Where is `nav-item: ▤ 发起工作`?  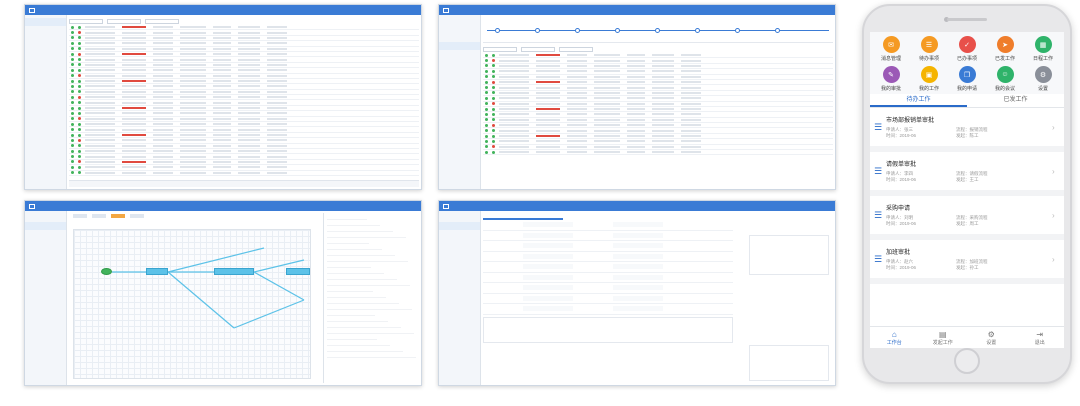
nav-item: ▤ 发起工作 is located at coordinates (943, 337).